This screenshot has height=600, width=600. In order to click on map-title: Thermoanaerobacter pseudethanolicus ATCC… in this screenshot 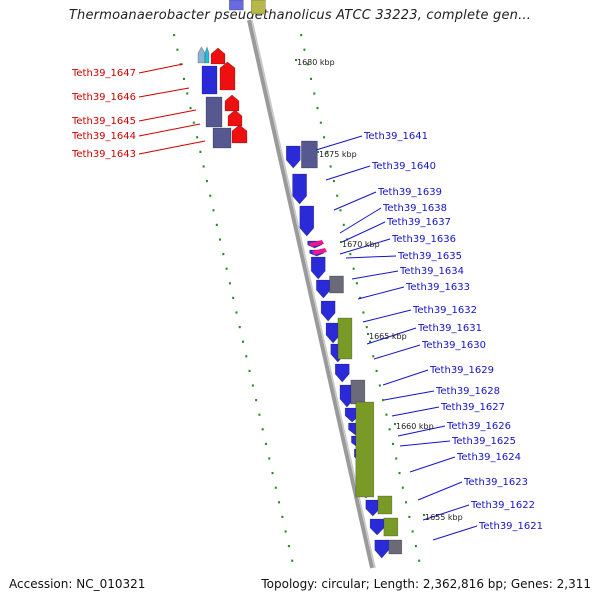, I will do `click(300, 15)`.